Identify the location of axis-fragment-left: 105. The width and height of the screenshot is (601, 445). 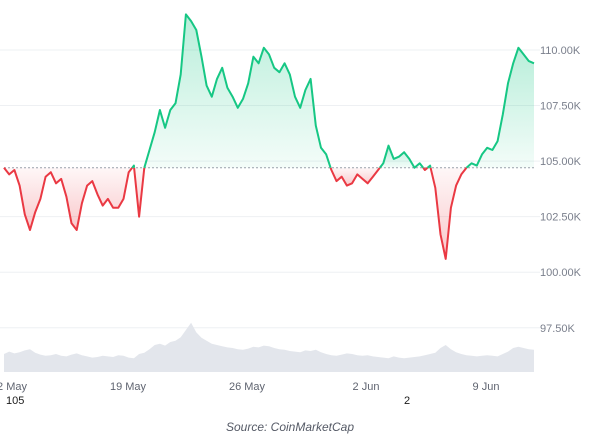
(15, 401).